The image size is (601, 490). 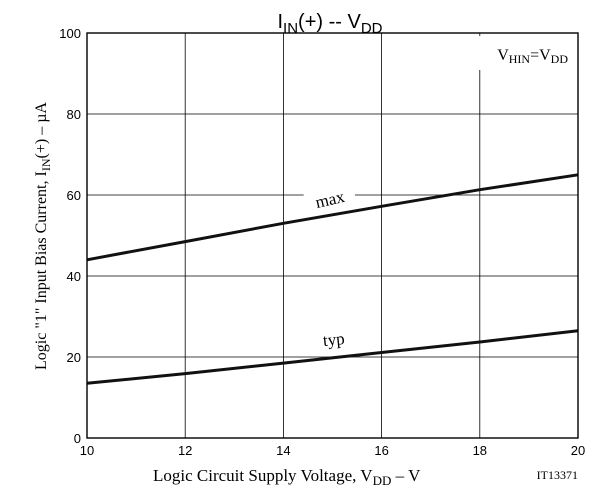 What do you see at coordinates (77, 438) in the screenshot?
I see `y-tick-label: 0` at bounding box center [77, 438].